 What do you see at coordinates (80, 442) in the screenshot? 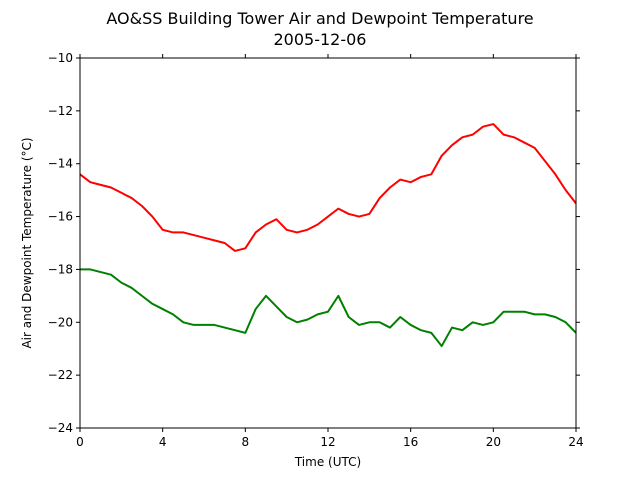
I see `x-tick-label: 0` at bounding box center [80, 442].